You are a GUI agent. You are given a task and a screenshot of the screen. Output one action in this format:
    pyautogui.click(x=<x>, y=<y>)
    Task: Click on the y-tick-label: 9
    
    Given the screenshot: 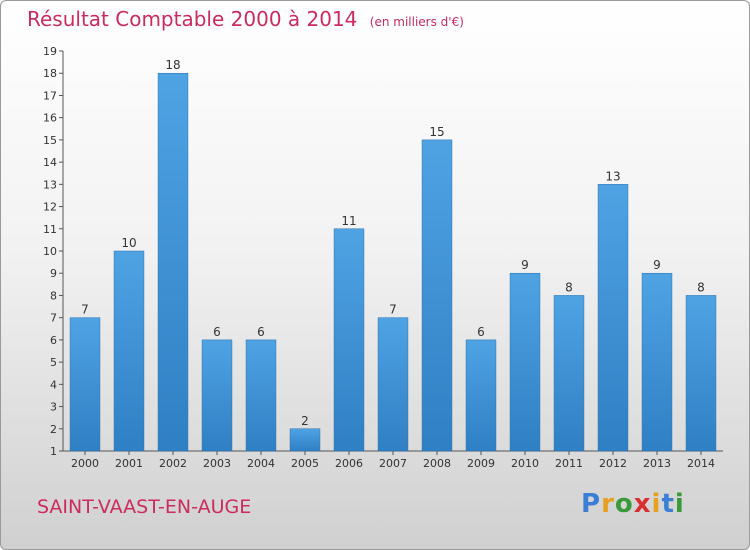 What is the action you would take?
    pyautogui.click(x=53, y=273)
    